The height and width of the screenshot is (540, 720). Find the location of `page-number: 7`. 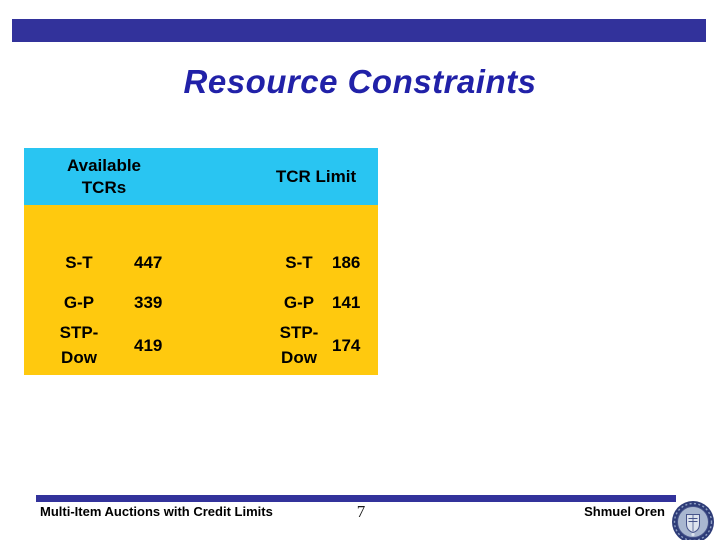

page-number: 7 is located at coordinates (361, 511).